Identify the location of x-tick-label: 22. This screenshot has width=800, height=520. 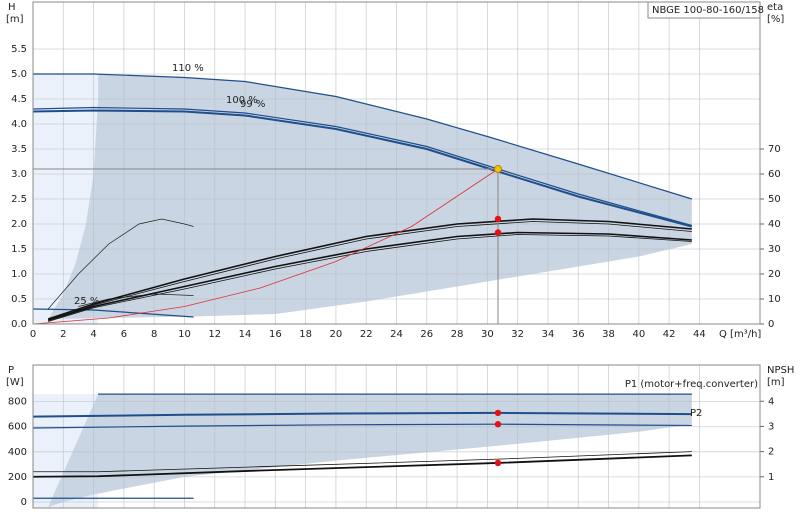
(366, 334).